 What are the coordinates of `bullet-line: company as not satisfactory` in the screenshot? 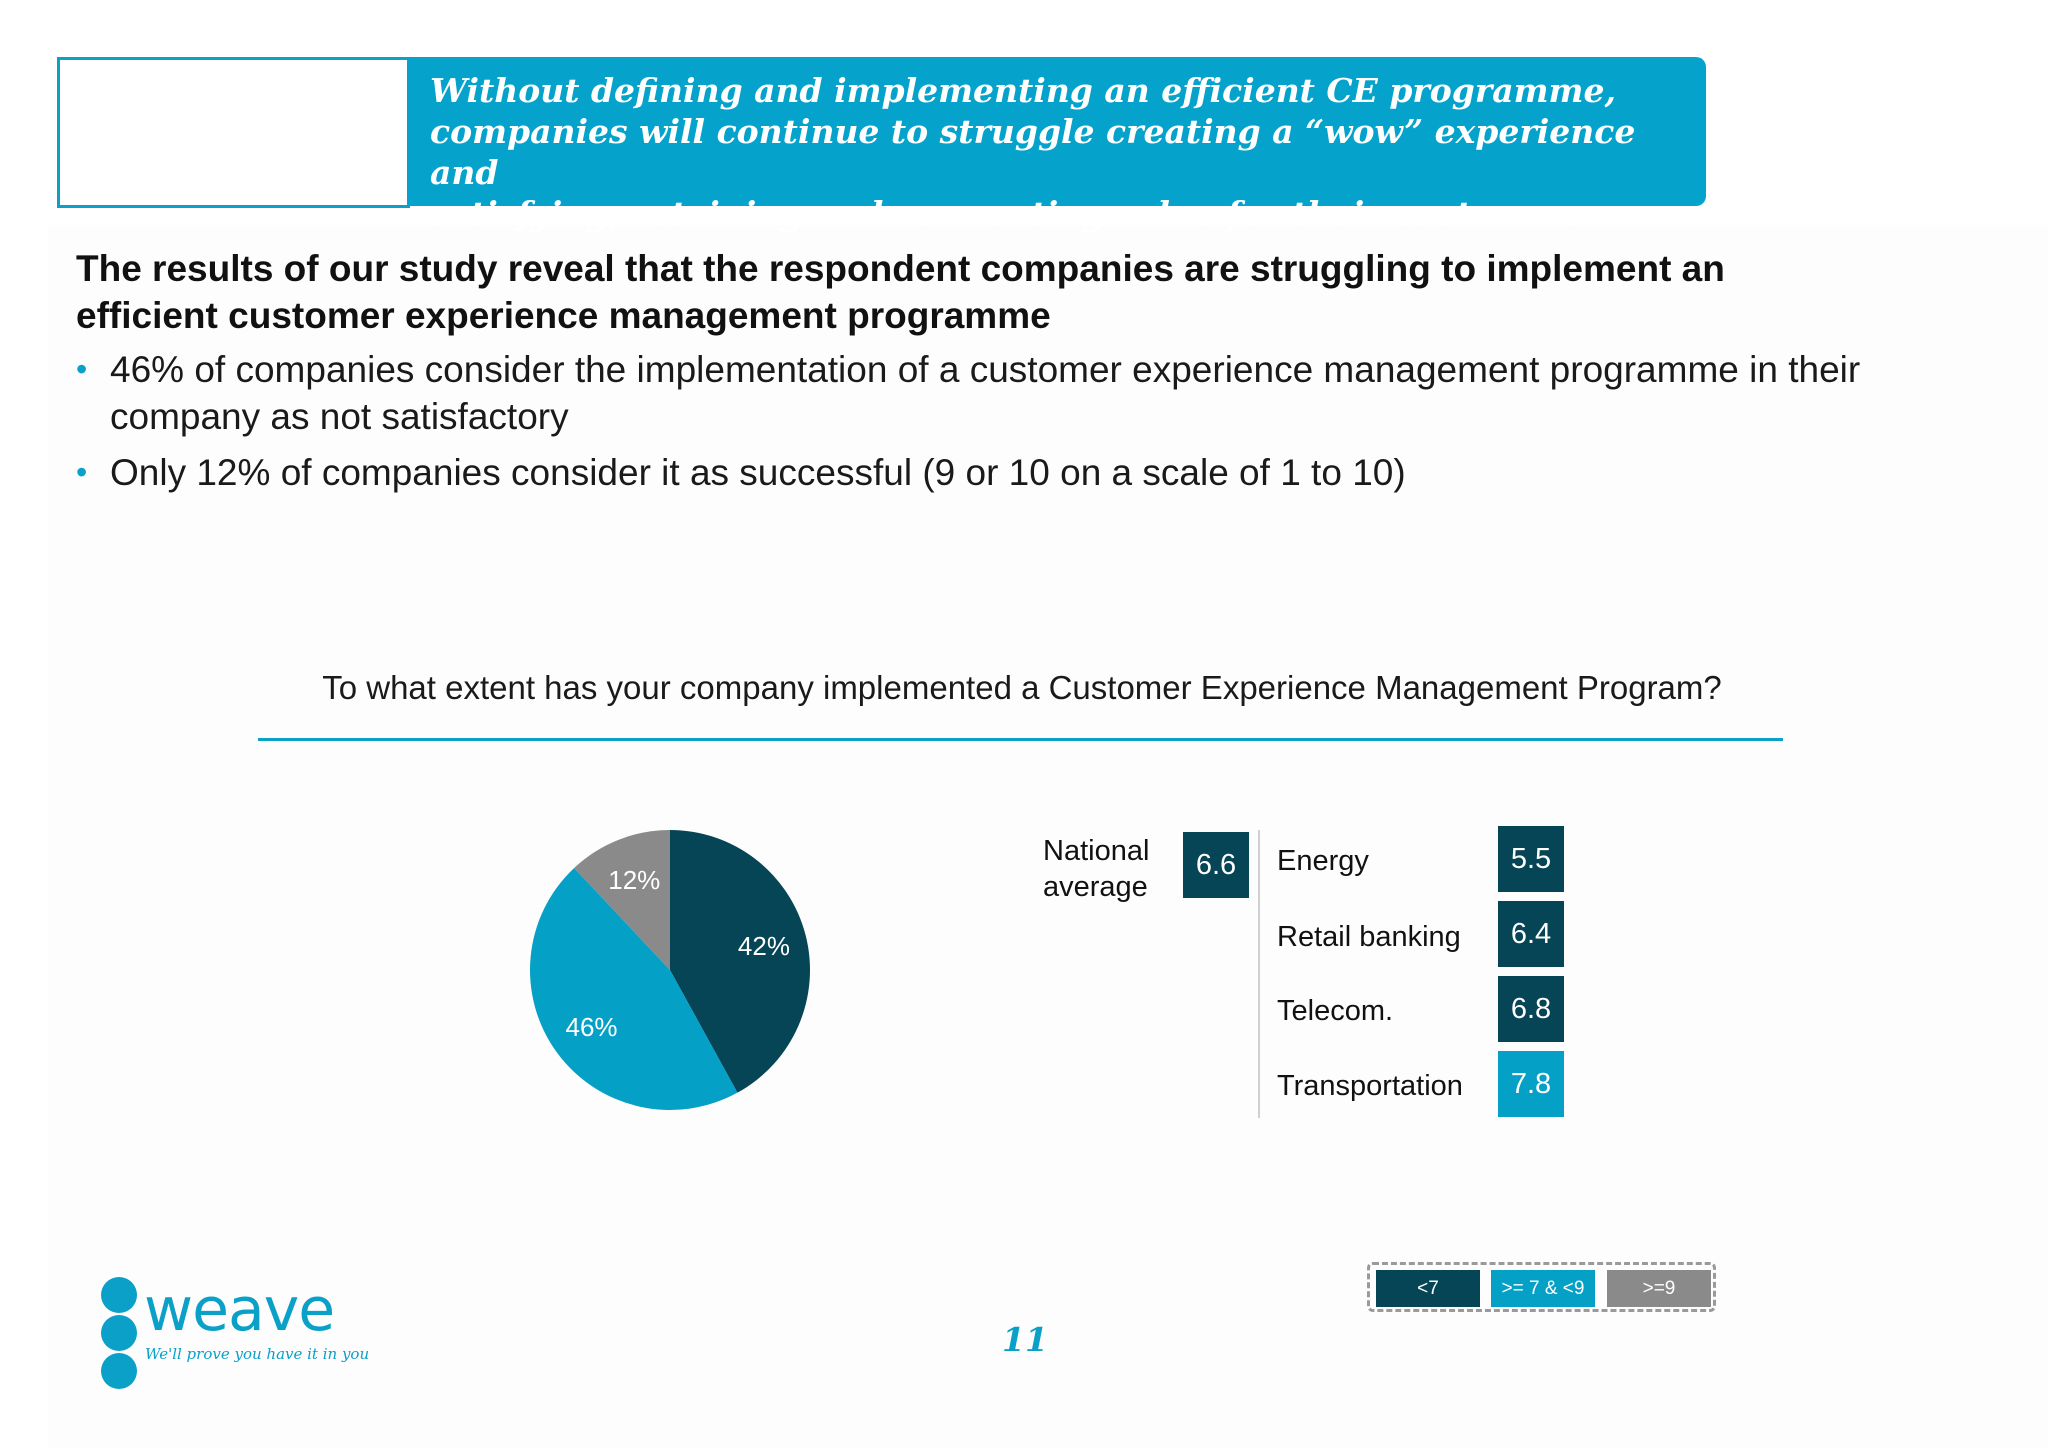 It's located at (339, 416).